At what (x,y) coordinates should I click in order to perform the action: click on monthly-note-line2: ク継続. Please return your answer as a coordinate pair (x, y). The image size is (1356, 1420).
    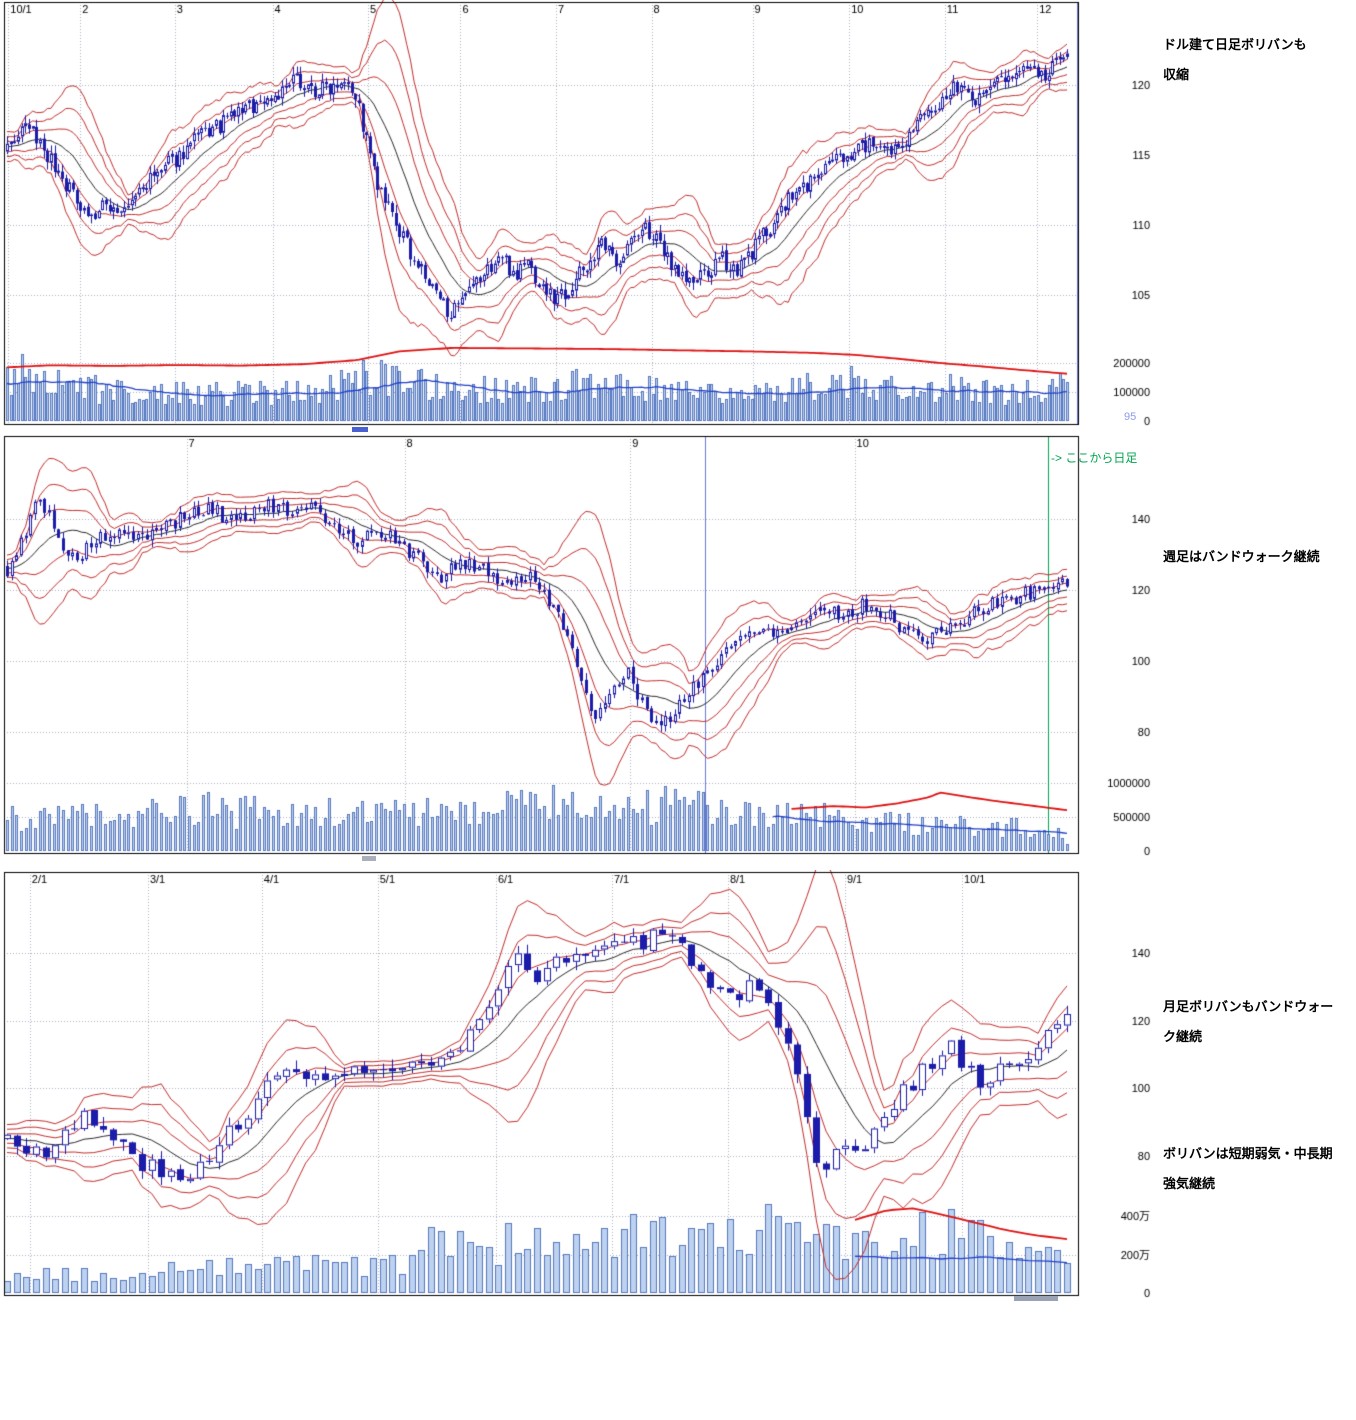
    Looking at the image, I should click on (1183, 1036).